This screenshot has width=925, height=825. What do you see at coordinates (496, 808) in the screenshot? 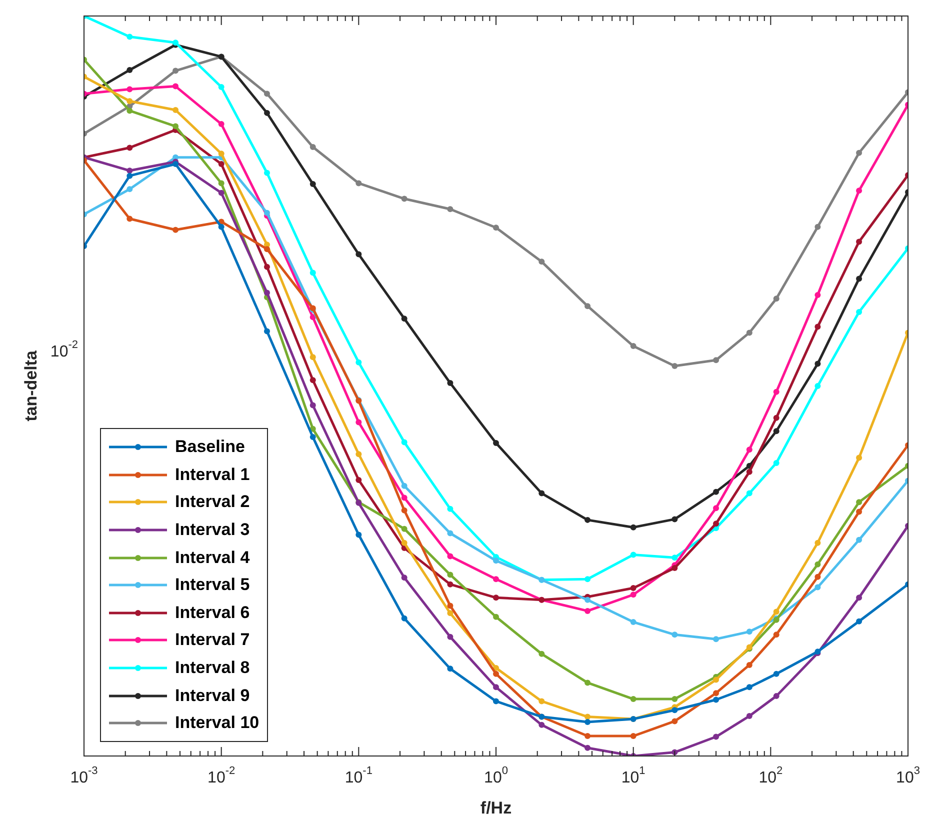
I see `x-axis-title: f/Hz` at bounding box center [496, 808].